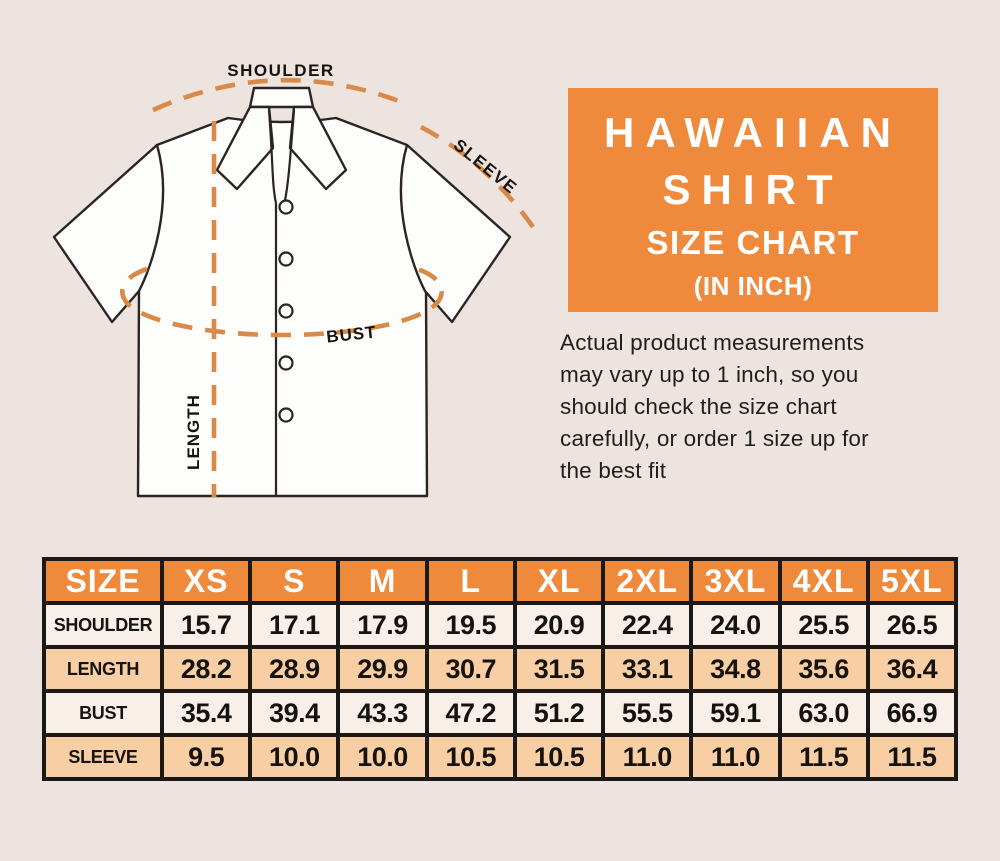 This screenshot has height=861, width=1000. Describe the element at coordinates (382, 713) in the screenshot. I see `size-value-cell: 43.3` at that location.